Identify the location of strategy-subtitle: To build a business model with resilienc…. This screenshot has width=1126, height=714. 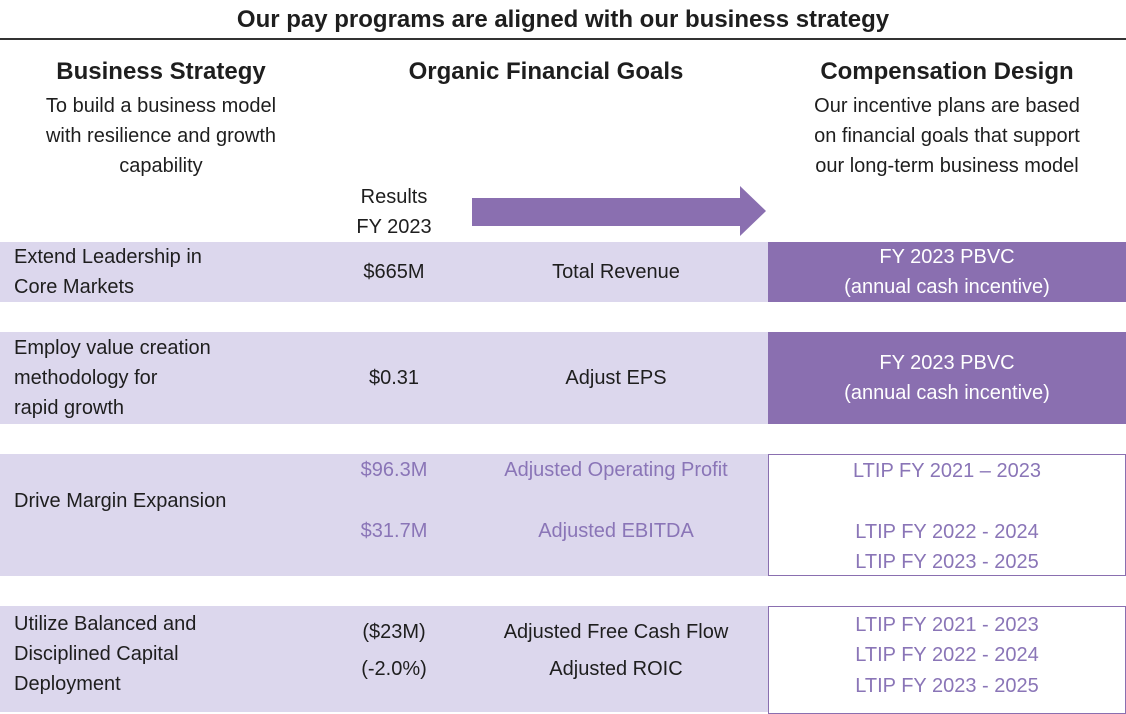
(161, 136).